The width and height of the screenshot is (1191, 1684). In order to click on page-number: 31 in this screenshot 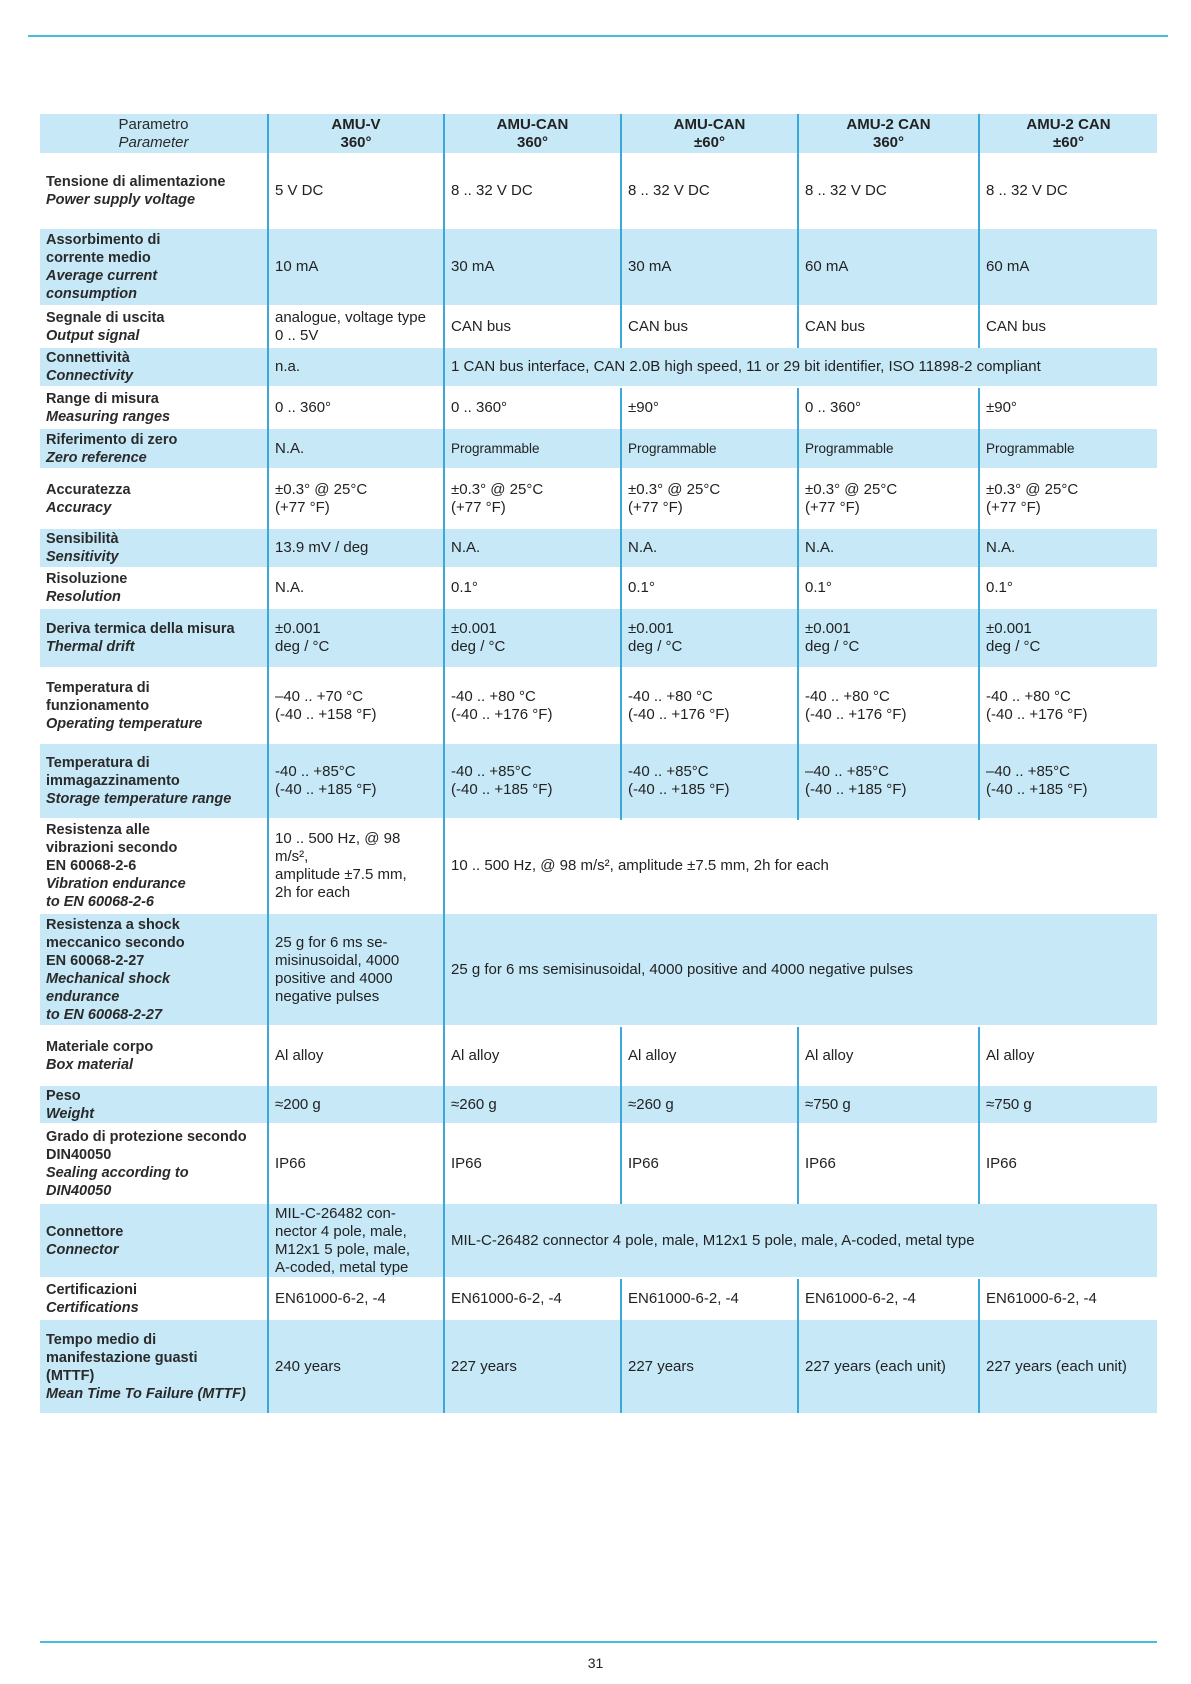, I will do `click(595, 1663)`.